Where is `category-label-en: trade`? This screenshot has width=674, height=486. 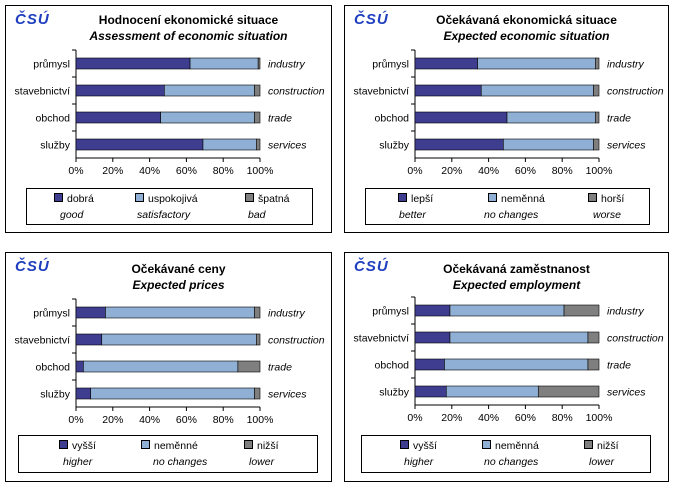
category-label-en: trade is located at coordinates (619, 119).